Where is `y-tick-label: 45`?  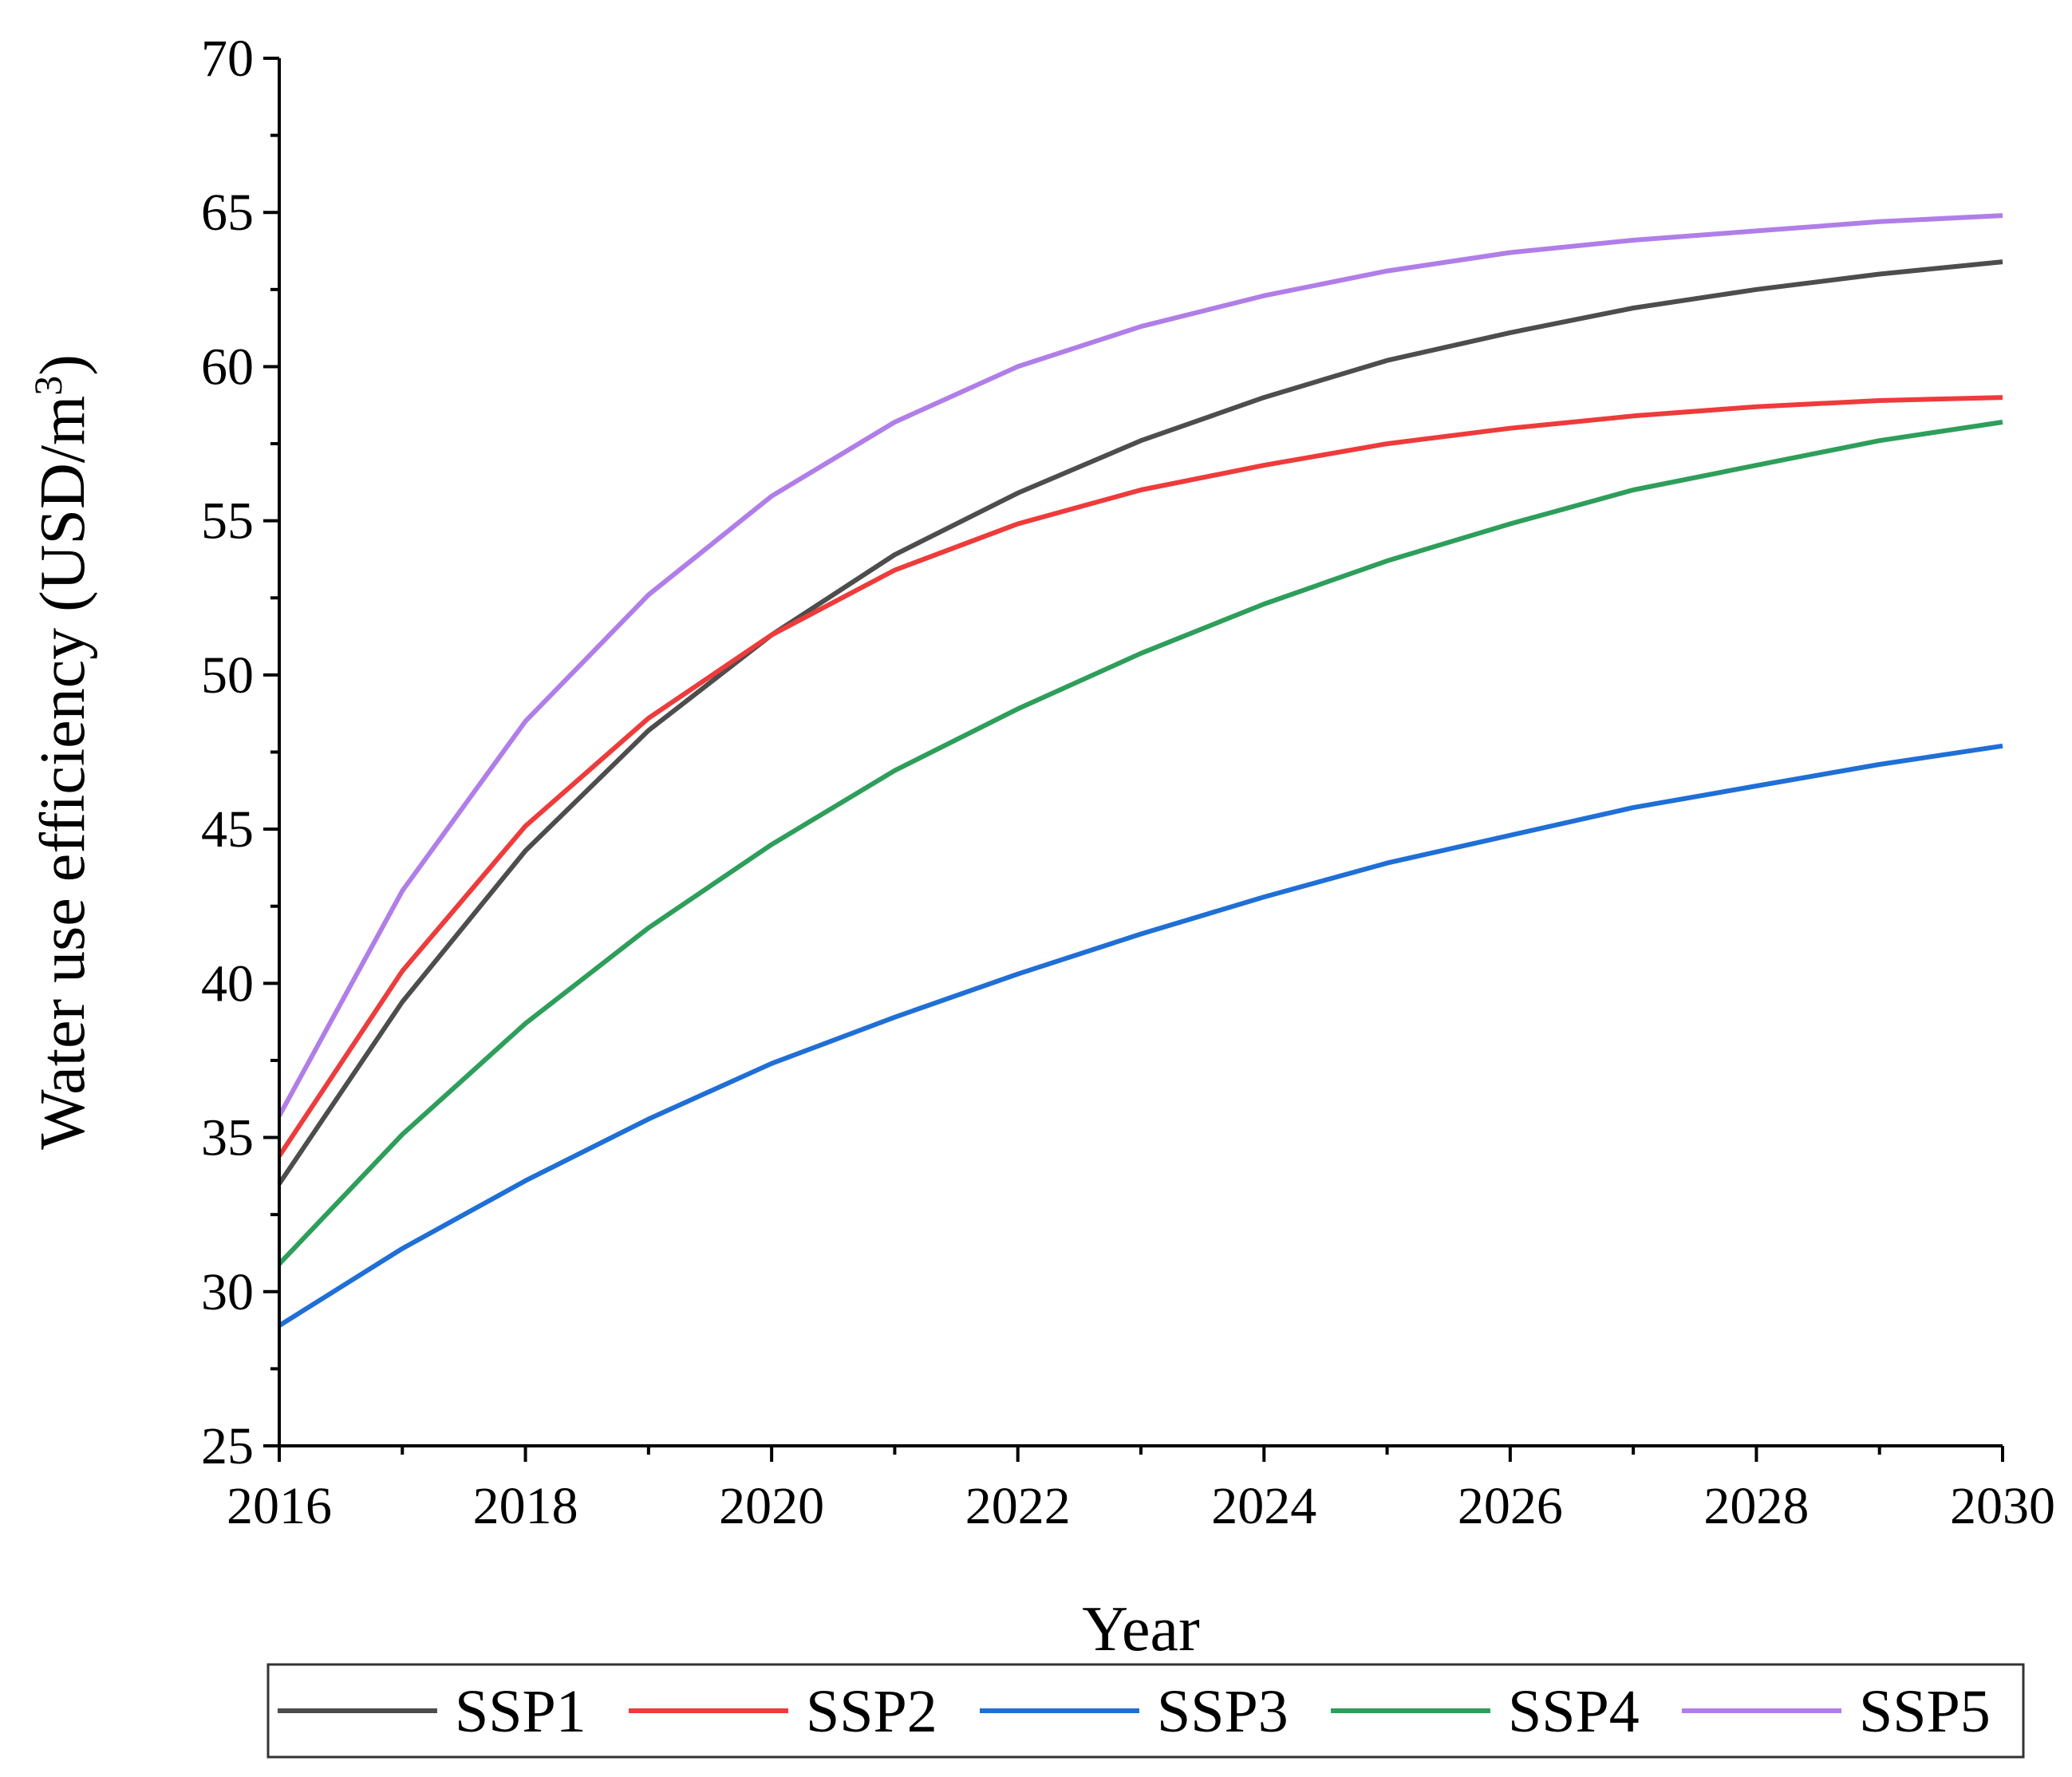
y-tick-label: 45 is located at coordinates (227, 829).